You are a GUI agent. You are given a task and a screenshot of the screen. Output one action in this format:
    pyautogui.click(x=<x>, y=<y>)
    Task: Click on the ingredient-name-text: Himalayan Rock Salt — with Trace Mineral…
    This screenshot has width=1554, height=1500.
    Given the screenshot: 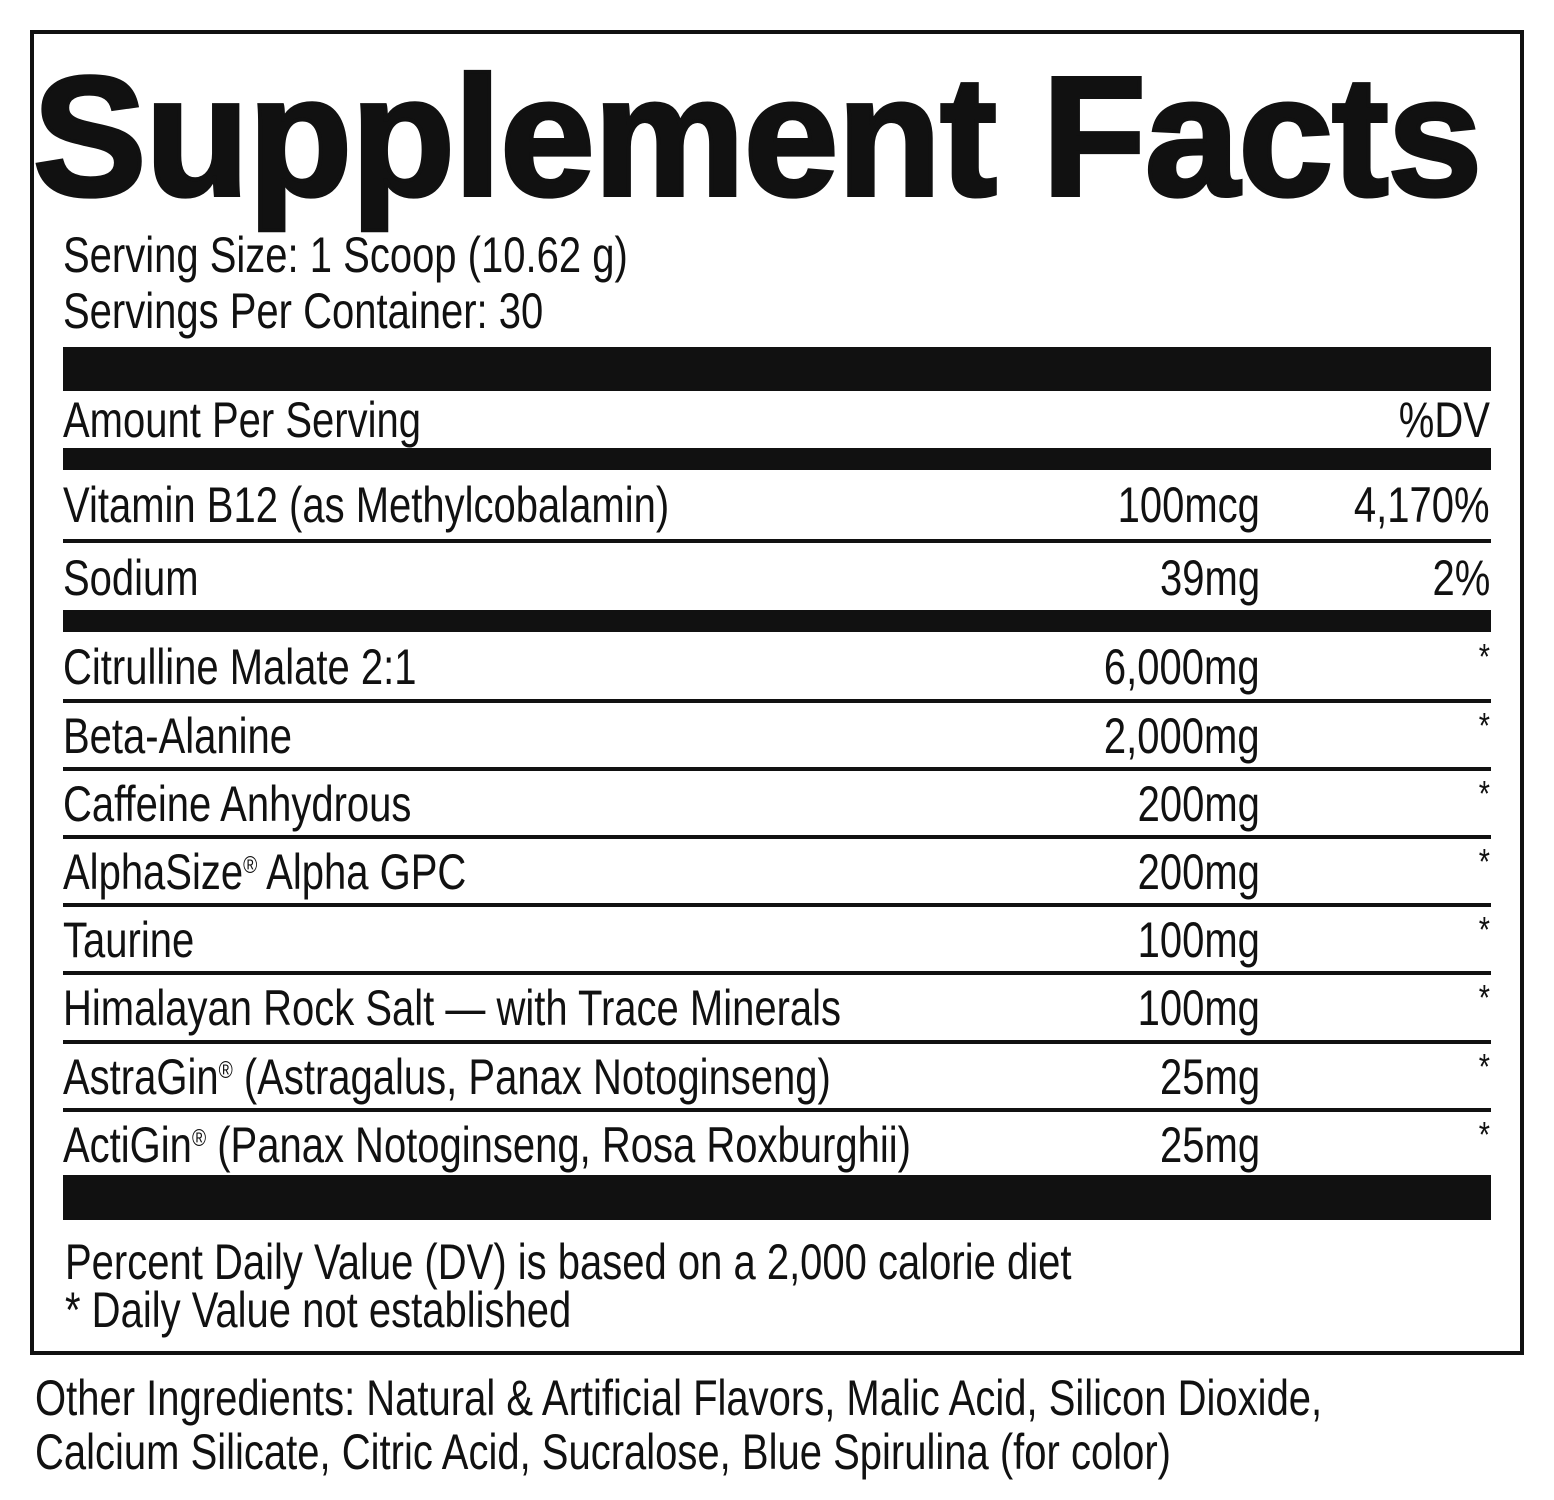 What is the action you would take?
    pyautogui.click(x=452, y=1008)
    